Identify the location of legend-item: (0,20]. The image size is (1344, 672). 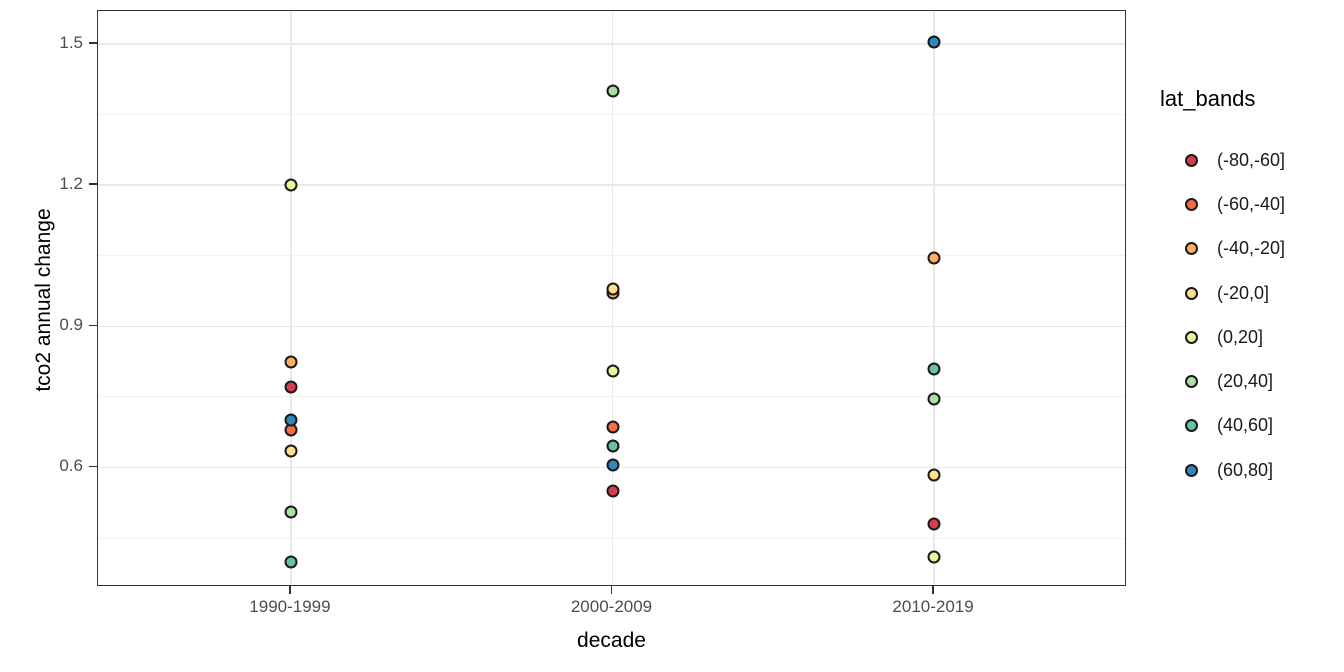
(1252, 337).